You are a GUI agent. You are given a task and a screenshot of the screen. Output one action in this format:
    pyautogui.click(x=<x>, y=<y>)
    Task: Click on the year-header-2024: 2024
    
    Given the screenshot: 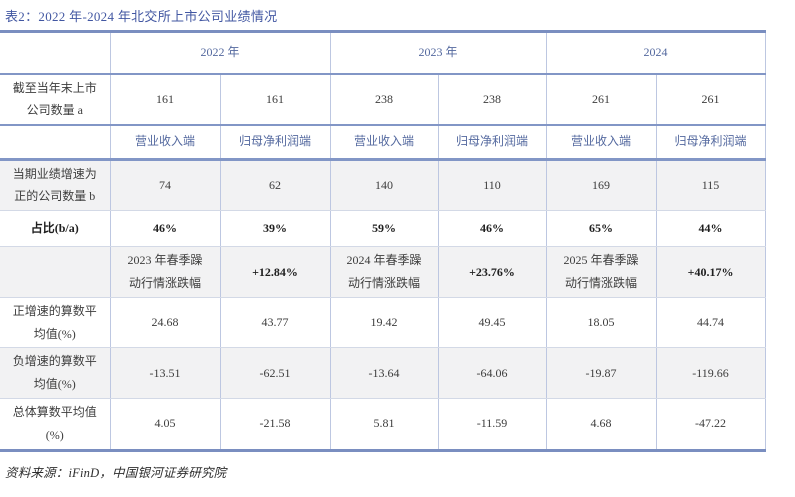 What is the action you would take?
    pyautogui.click(x=655, y=53)
    